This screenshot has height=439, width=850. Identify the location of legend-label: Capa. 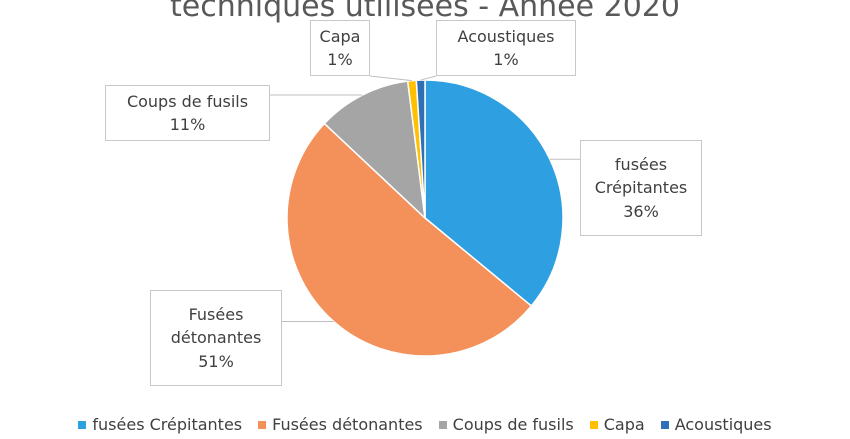
(624, 424).